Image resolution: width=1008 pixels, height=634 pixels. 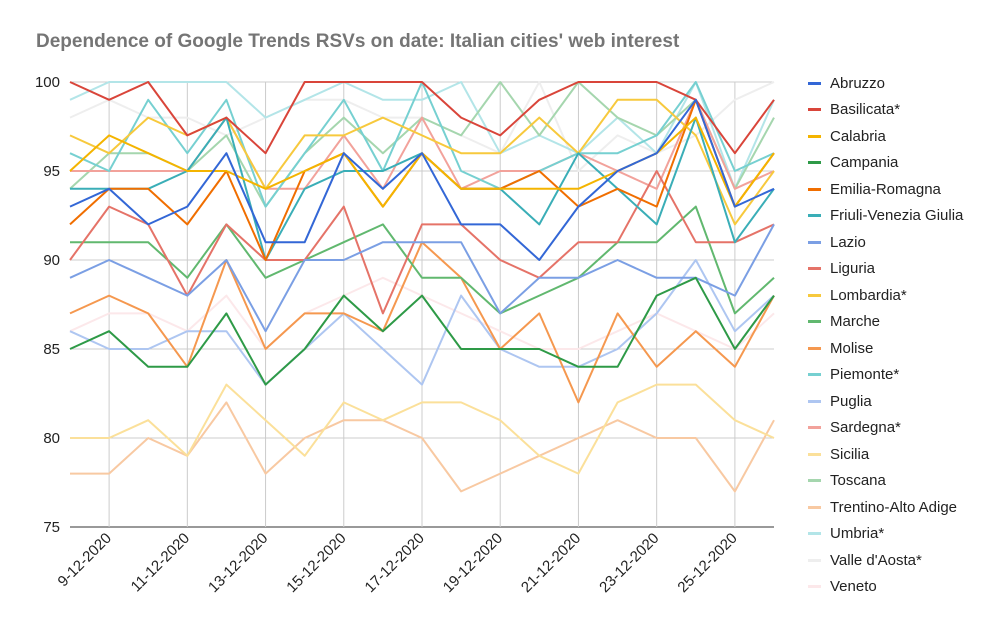 I want to click on legend-item: Puglia, so click(x=905, y=401).